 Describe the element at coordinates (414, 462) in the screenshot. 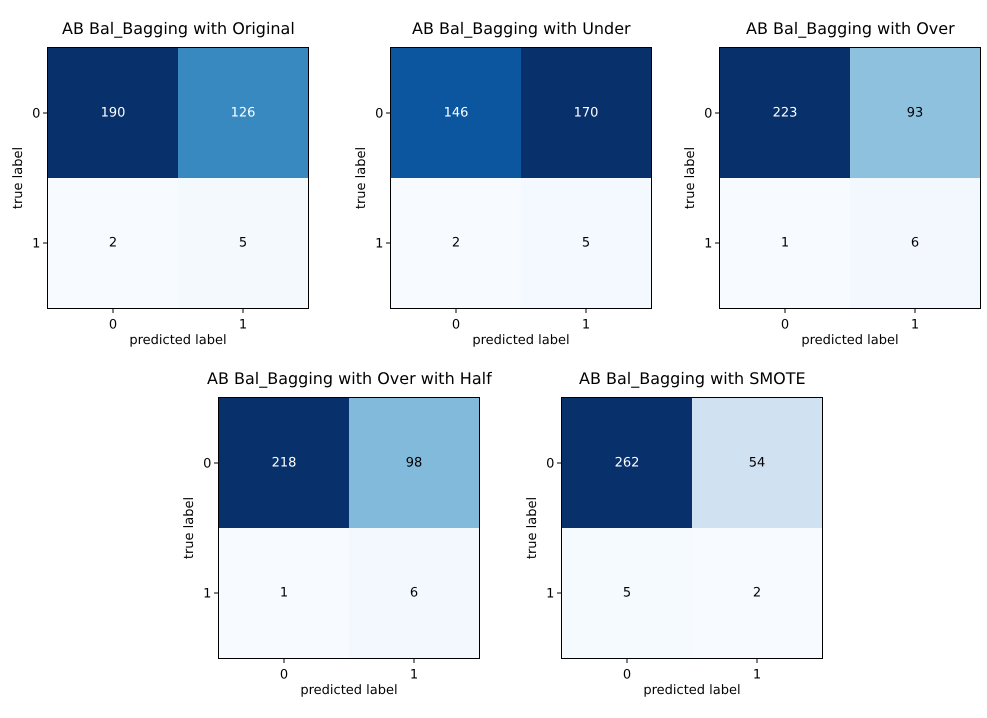

I see `data-label: 98` at that location.